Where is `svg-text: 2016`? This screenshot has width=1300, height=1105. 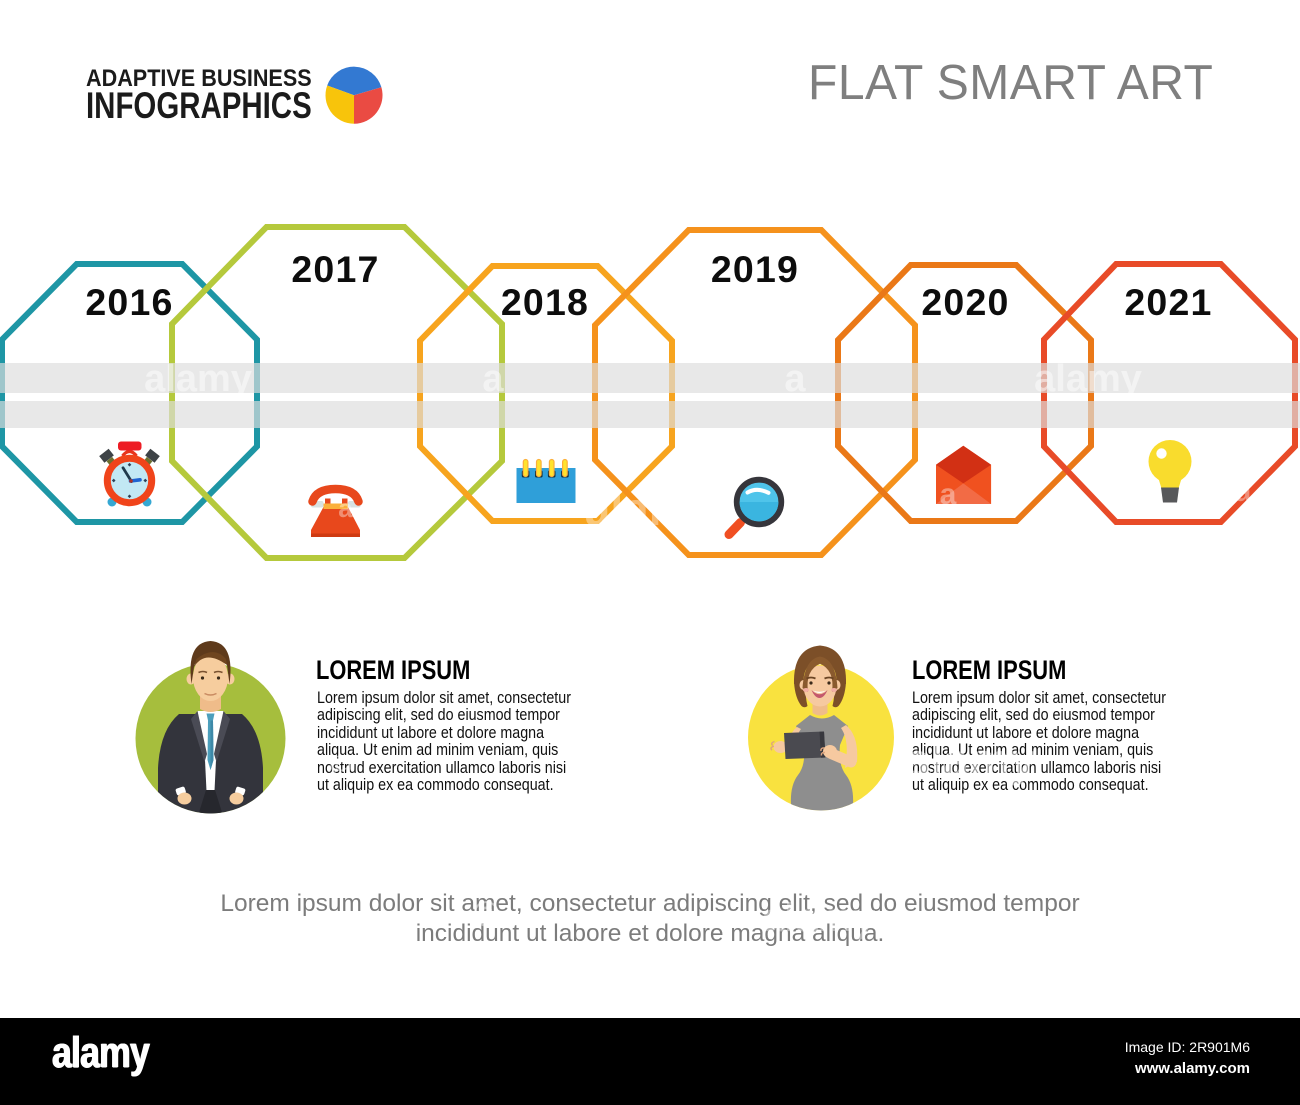 svg-text: 2016 is located at coordinates (129, 302).